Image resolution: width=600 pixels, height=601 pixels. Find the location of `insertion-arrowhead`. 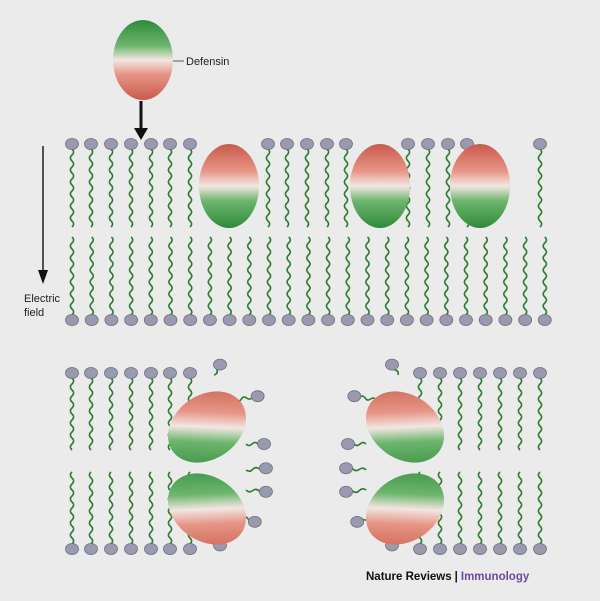

insertion-arrowhead is located at coordinates (141, 134).